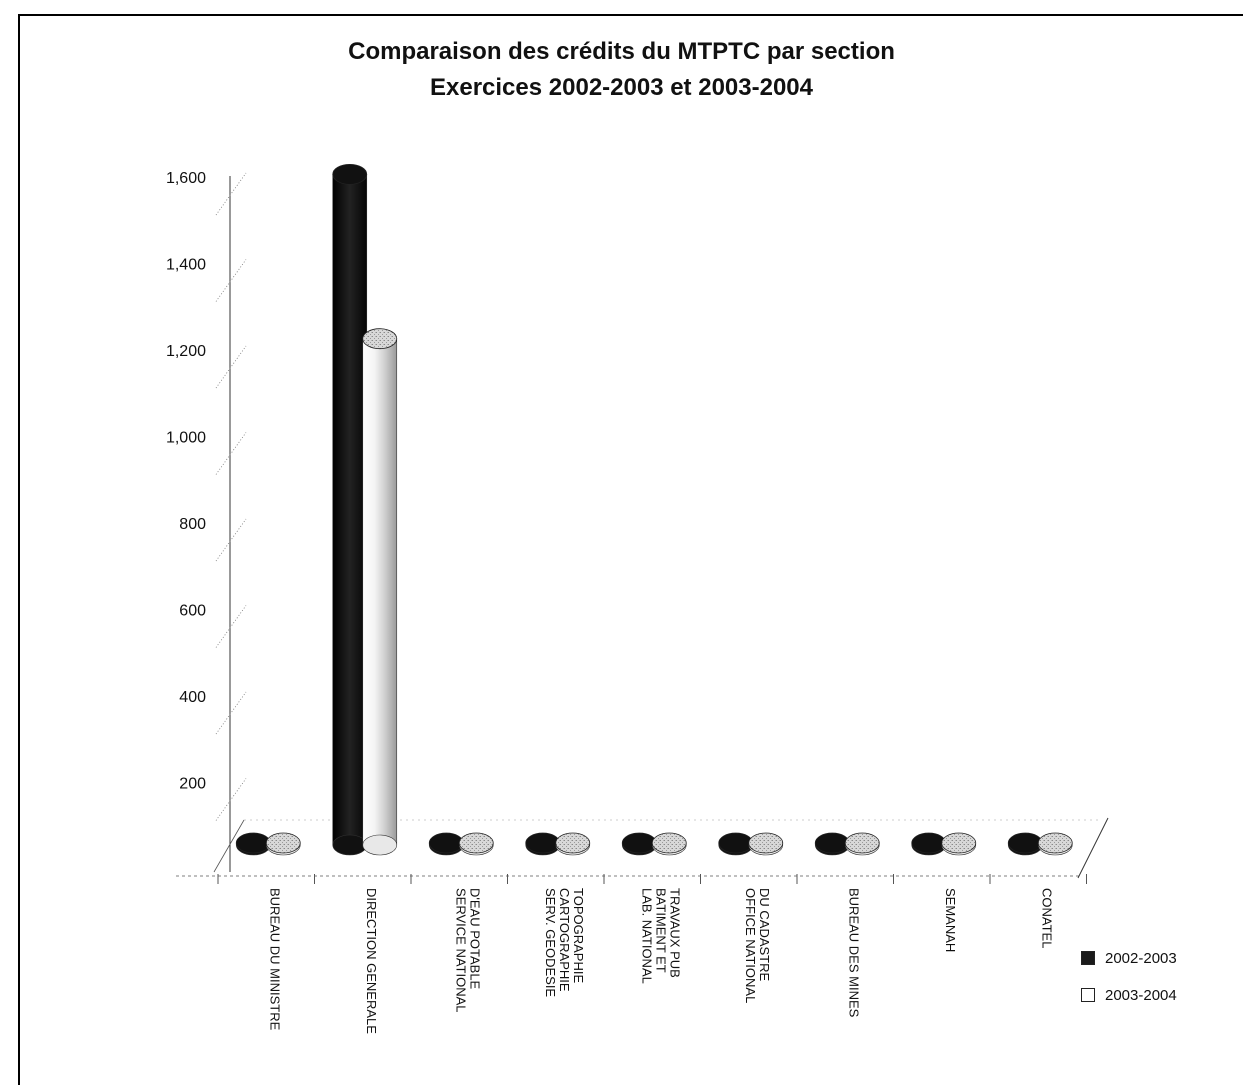 The width and height of the screenshot is (1243, 1085). I want to click on x-tick-label: TOPOGRAPHIE, so click(578, 935).